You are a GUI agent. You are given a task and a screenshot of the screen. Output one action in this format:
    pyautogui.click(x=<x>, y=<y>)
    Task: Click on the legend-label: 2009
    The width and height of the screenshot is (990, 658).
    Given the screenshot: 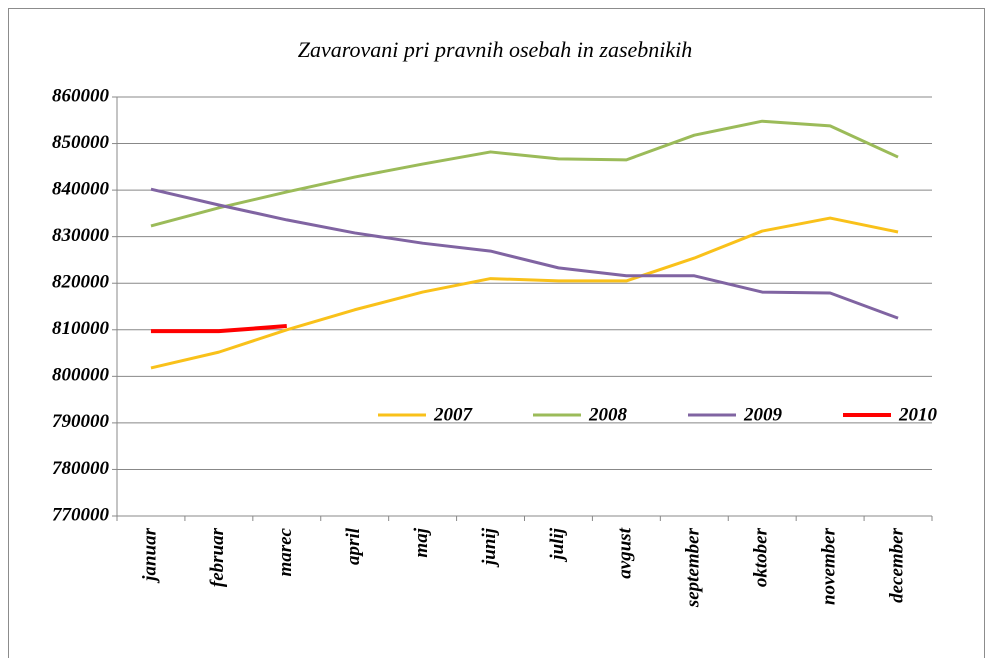 What is the action you would take?
    pyautogui.click(x=763, y=414)
    